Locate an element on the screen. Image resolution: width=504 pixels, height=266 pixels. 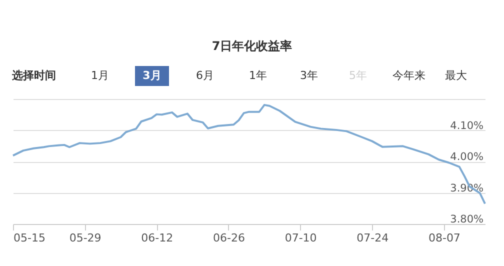
text: 选择时间 is located at coordinates (34, 76).